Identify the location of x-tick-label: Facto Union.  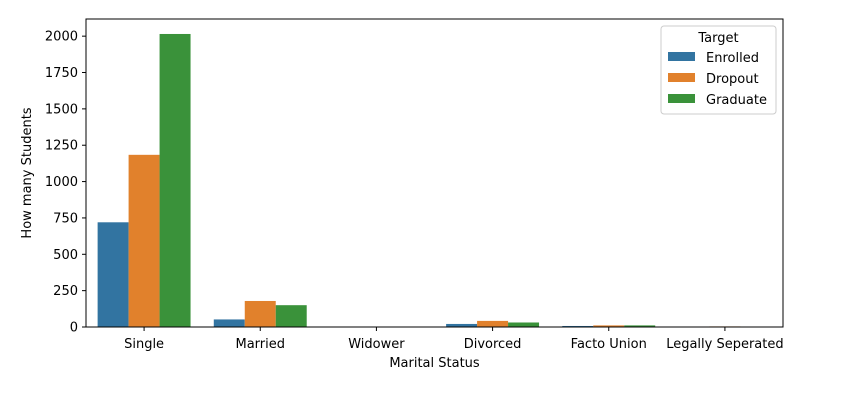
(609, 344).